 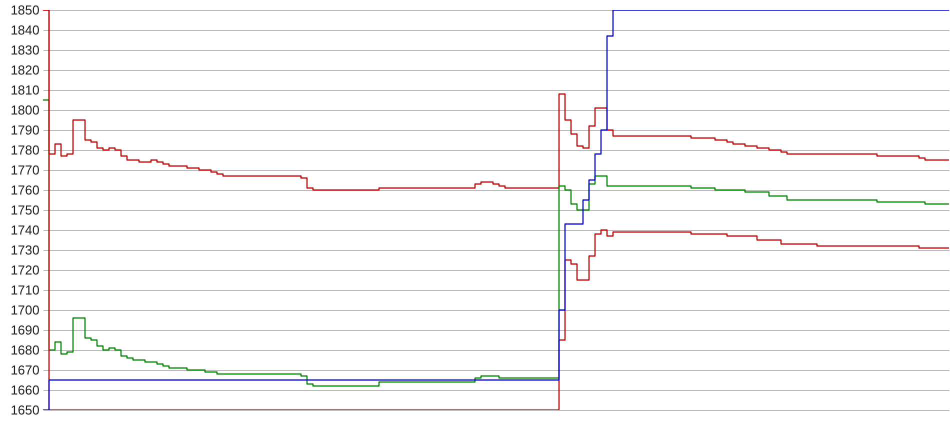 What do you see at coordinates (25, 230) in the screenshot?
I see `y-tick-label: 1740` at bounding box center [25, 230].